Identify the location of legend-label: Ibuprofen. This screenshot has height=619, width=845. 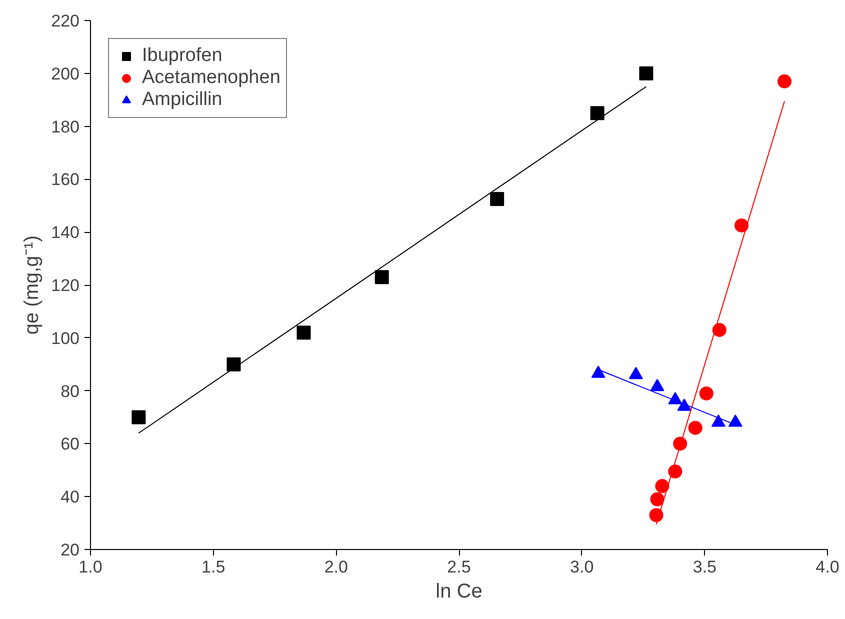
(182, 56).